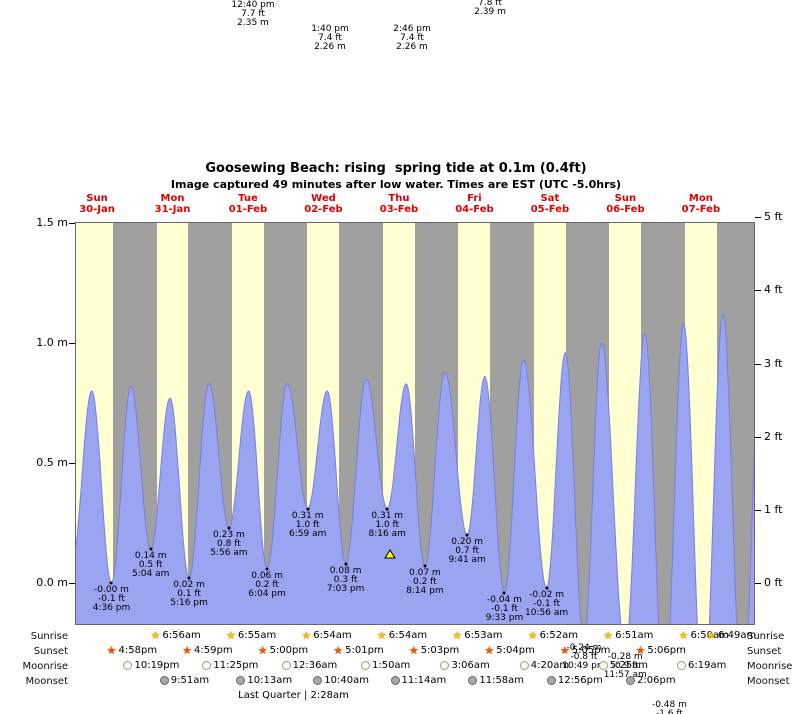 This screenshot has width=793, height=714. Describe the element at coordinates (399, 198) in the screenshot. I see `day-name: Thu` at that location.